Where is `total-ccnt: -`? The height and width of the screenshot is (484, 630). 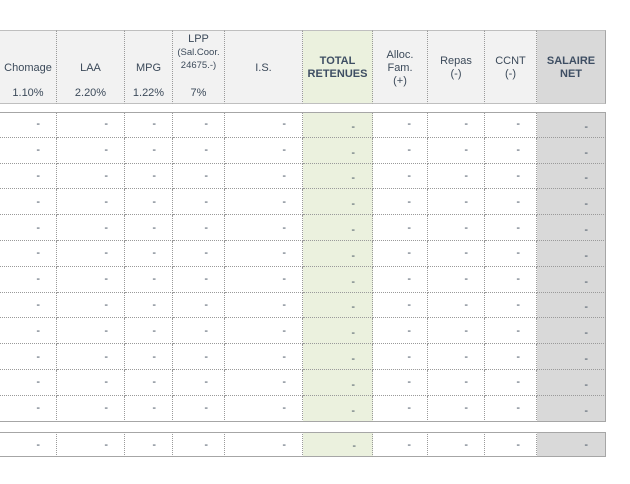
total-ccnt: - is located at coordinates (511, 444).